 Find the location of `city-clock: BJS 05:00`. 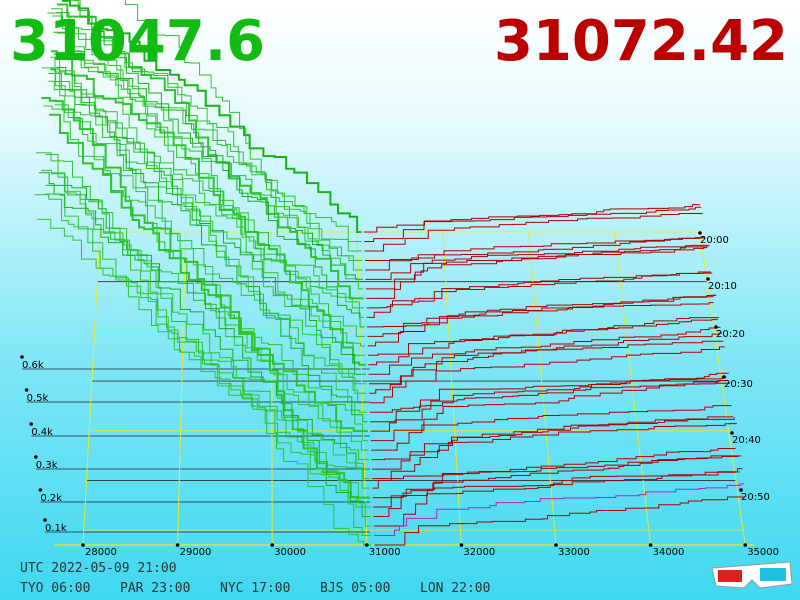

city-clock: BJS 05:00 is located at coordinates (355, 588).